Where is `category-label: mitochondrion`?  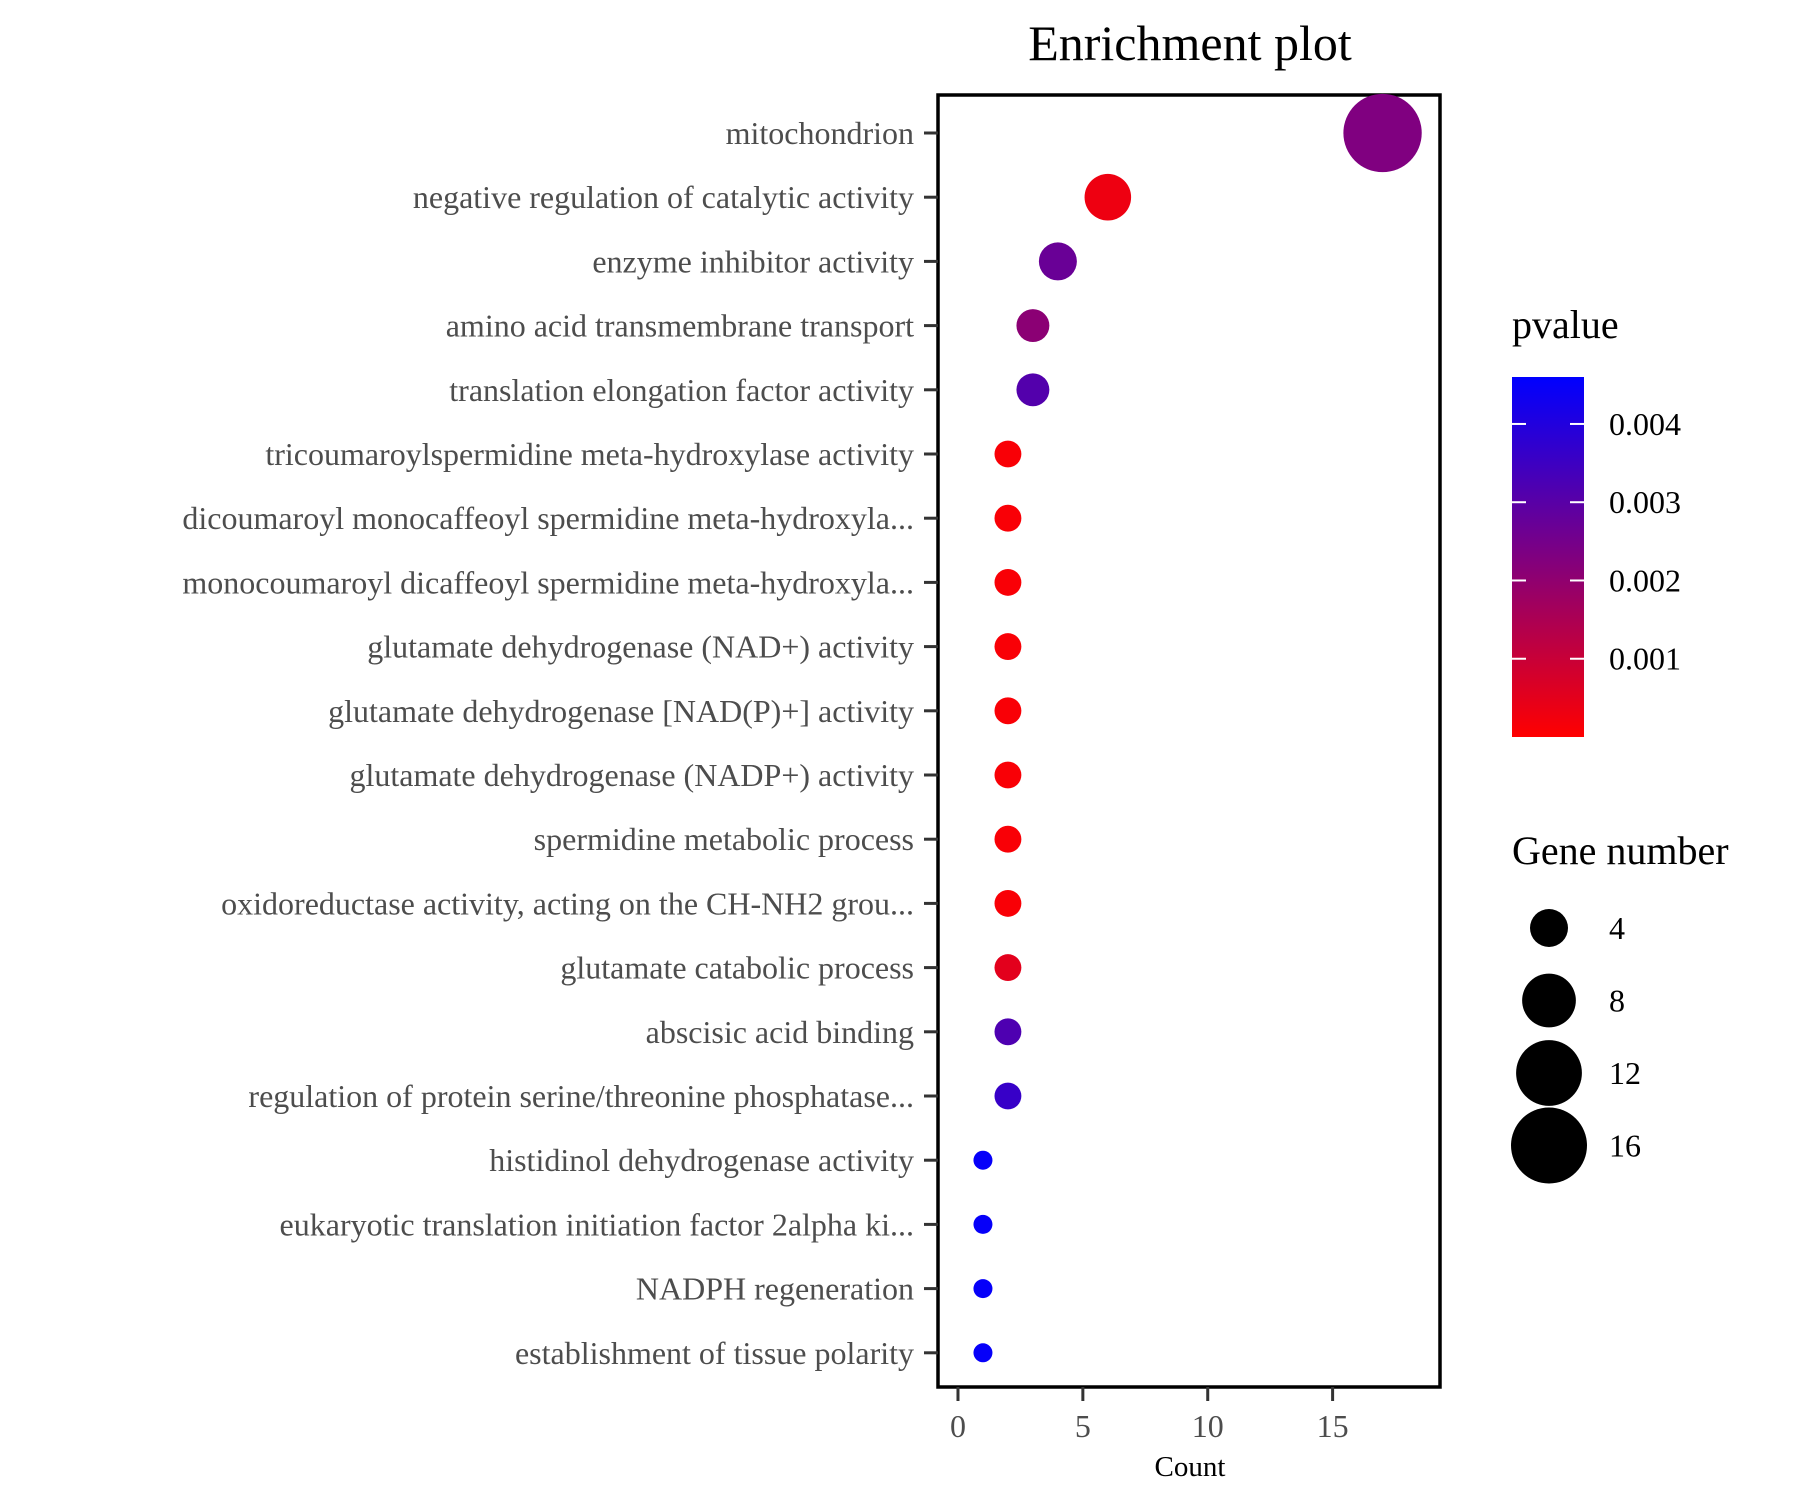 category-label: mitochondrion is located at coordinates (820, 133).